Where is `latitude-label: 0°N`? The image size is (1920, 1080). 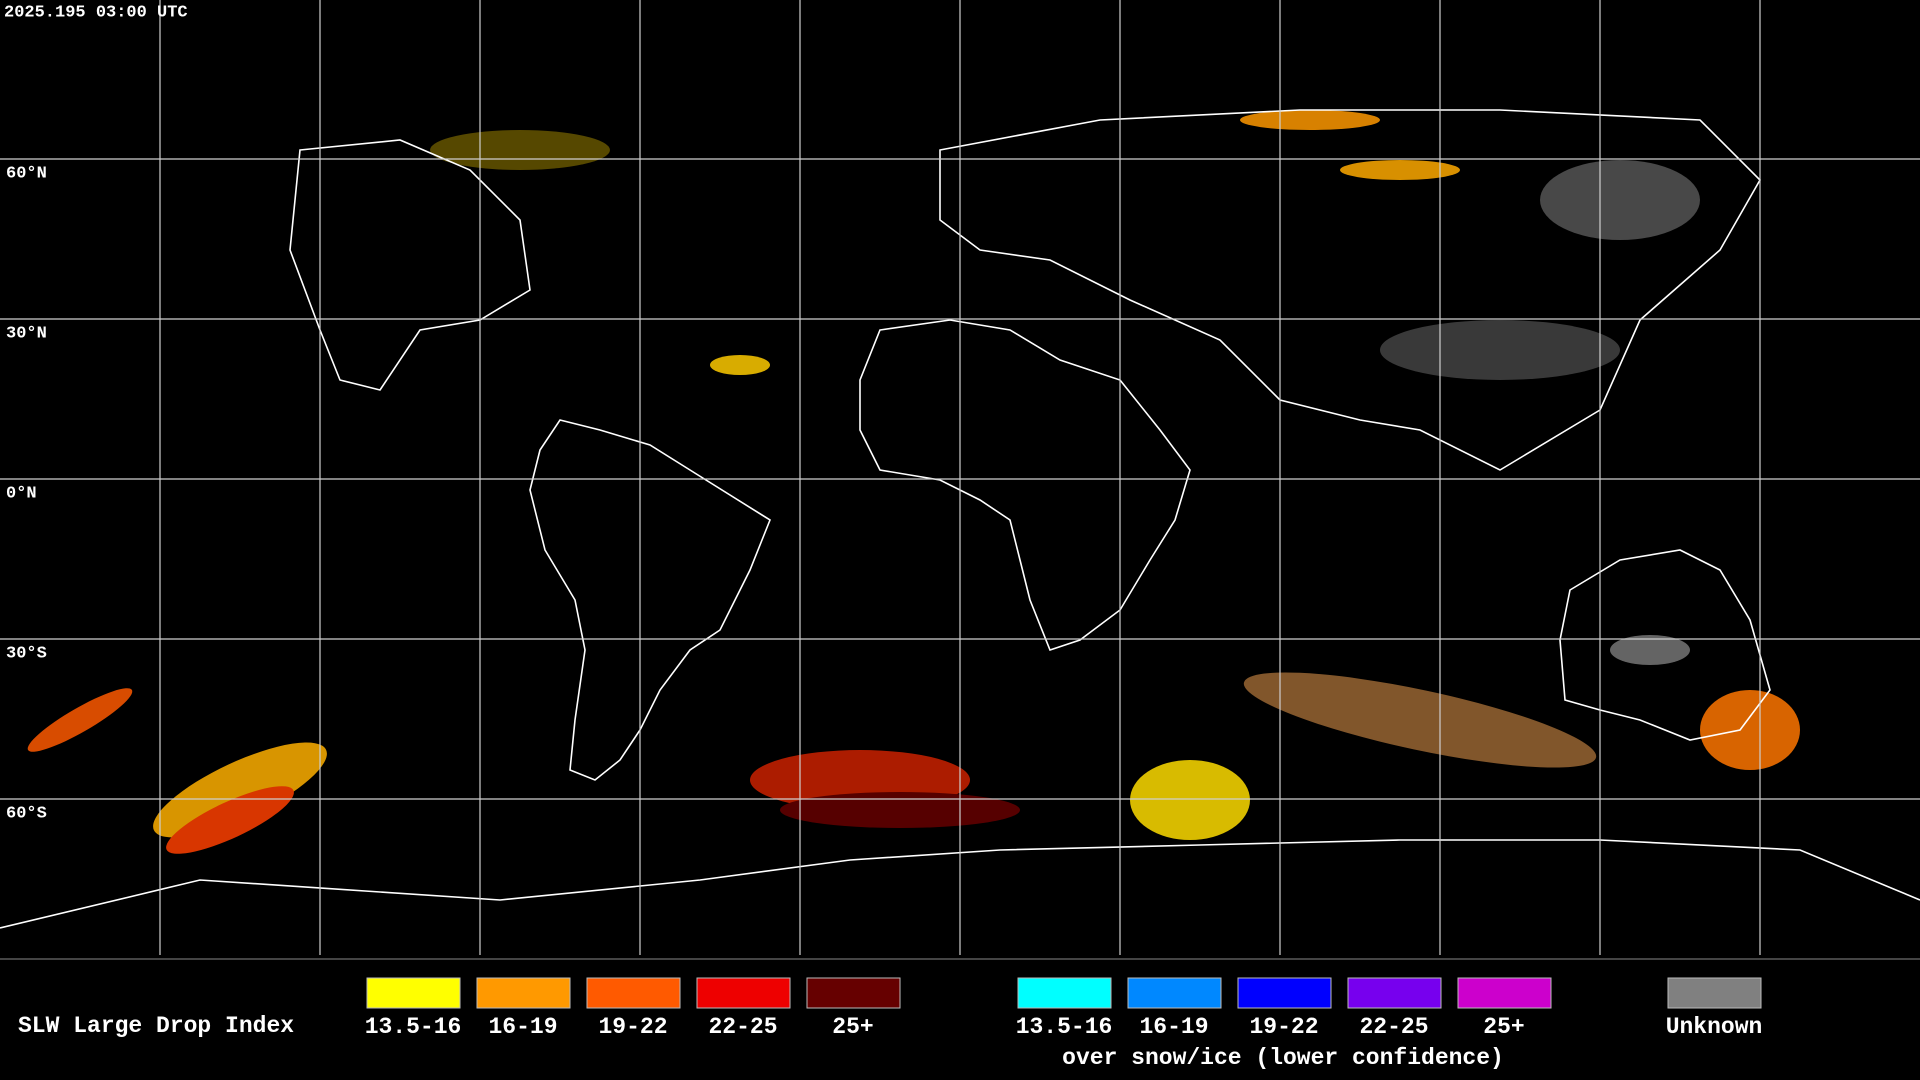
latitude-label: 0°N is located at coordinates (21, 493).